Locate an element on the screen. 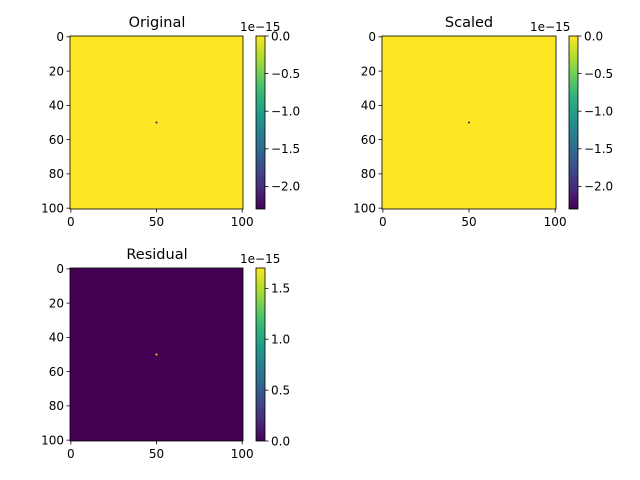 This screenshot has width=640, height=480. colorbar-tick-label: 1.5 is located at coordinates (280, 289).